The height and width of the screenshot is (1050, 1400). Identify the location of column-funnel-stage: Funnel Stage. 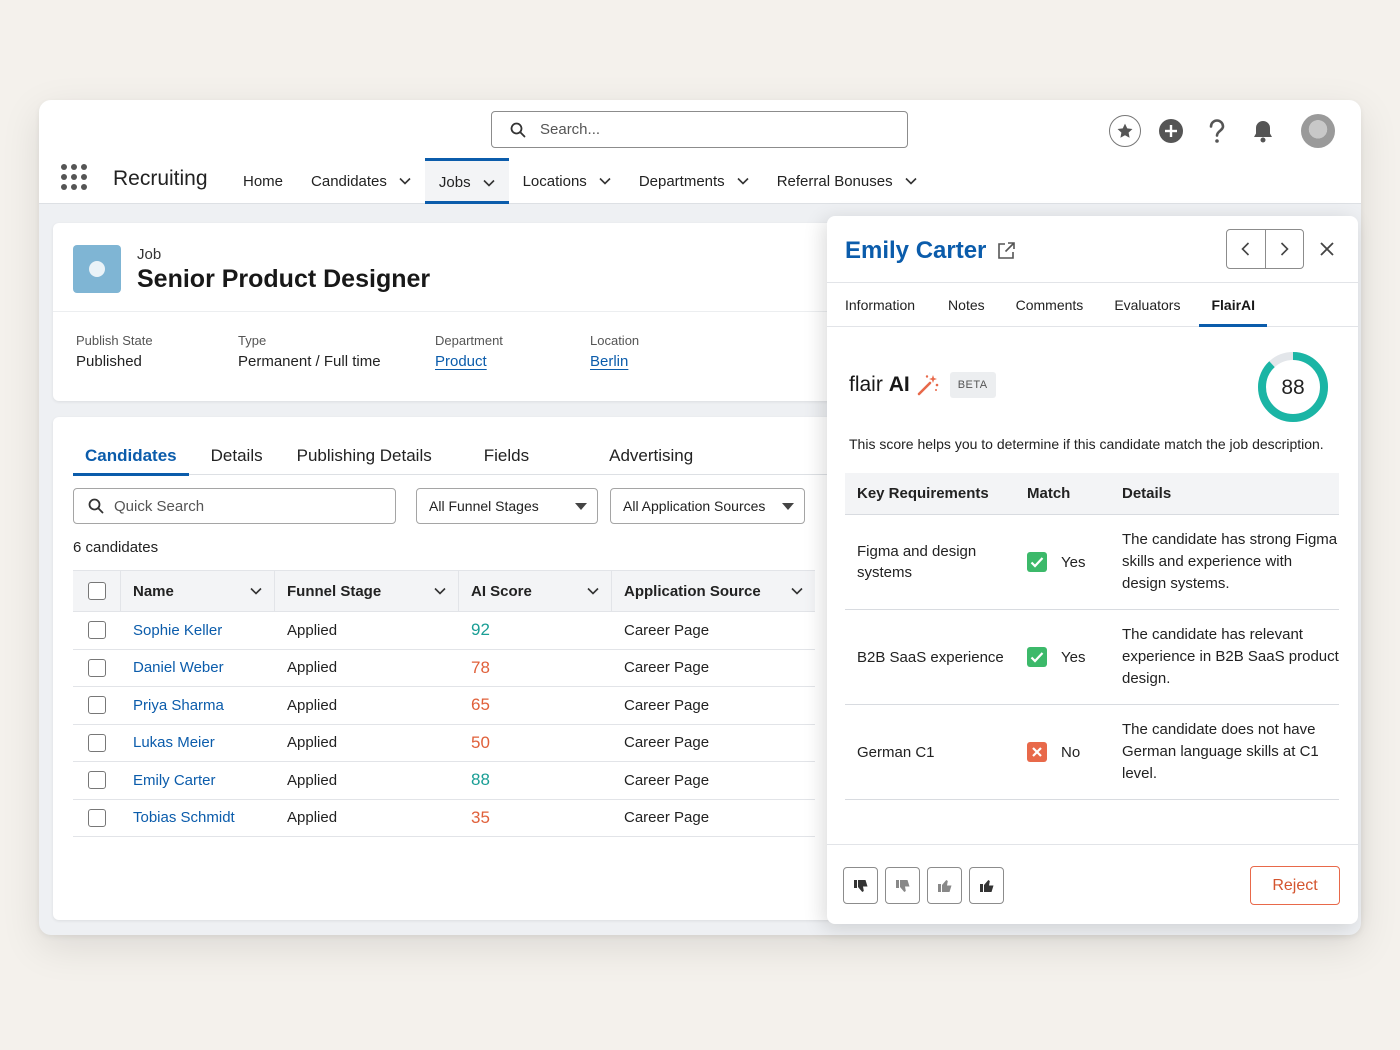
(367, 591).